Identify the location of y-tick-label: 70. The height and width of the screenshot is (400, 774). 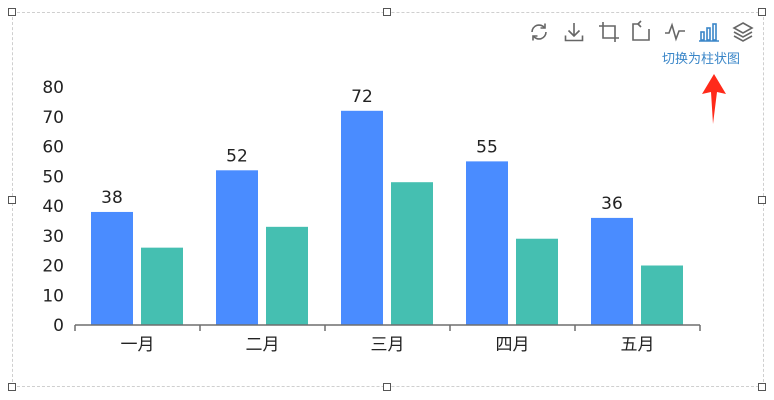
(53, 118).